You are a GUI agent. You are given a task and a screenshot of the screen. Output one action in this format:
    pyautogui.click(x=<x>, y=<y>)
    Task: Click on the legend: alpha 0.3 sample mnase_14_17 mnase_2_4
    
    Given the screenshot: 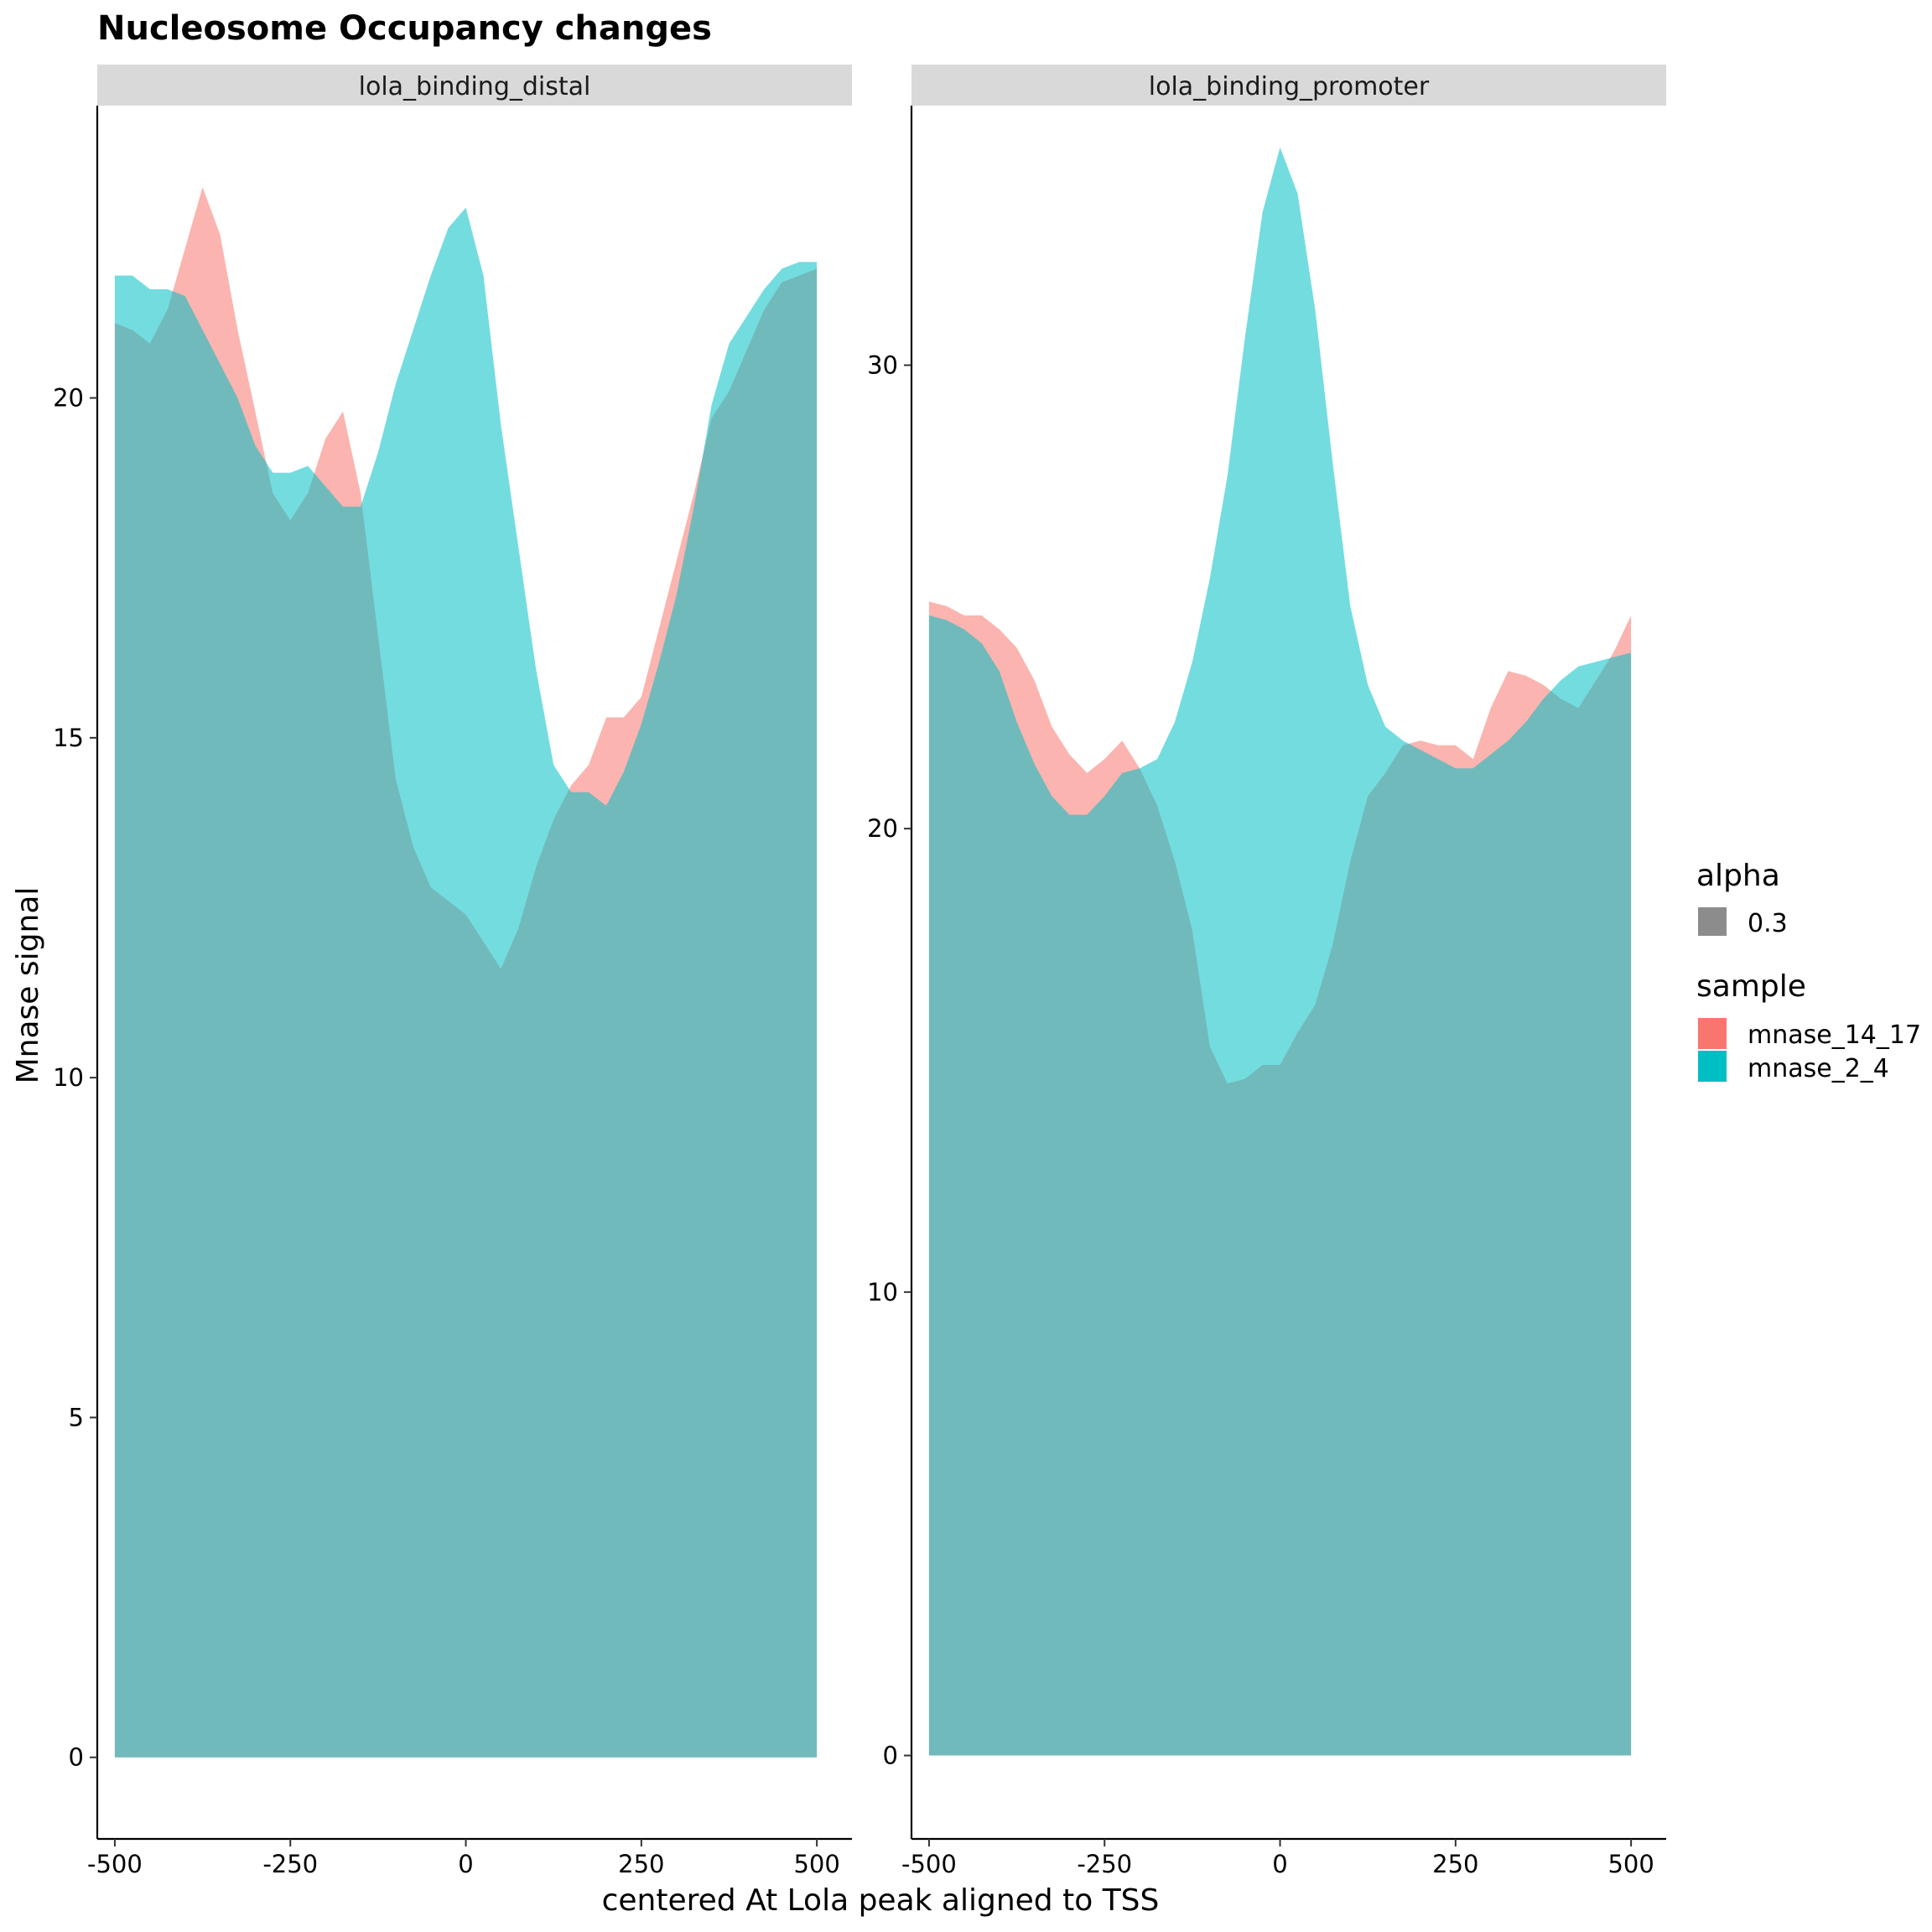 What is the action you would take?
    pyautogui.click(x=1809, y=971)
    